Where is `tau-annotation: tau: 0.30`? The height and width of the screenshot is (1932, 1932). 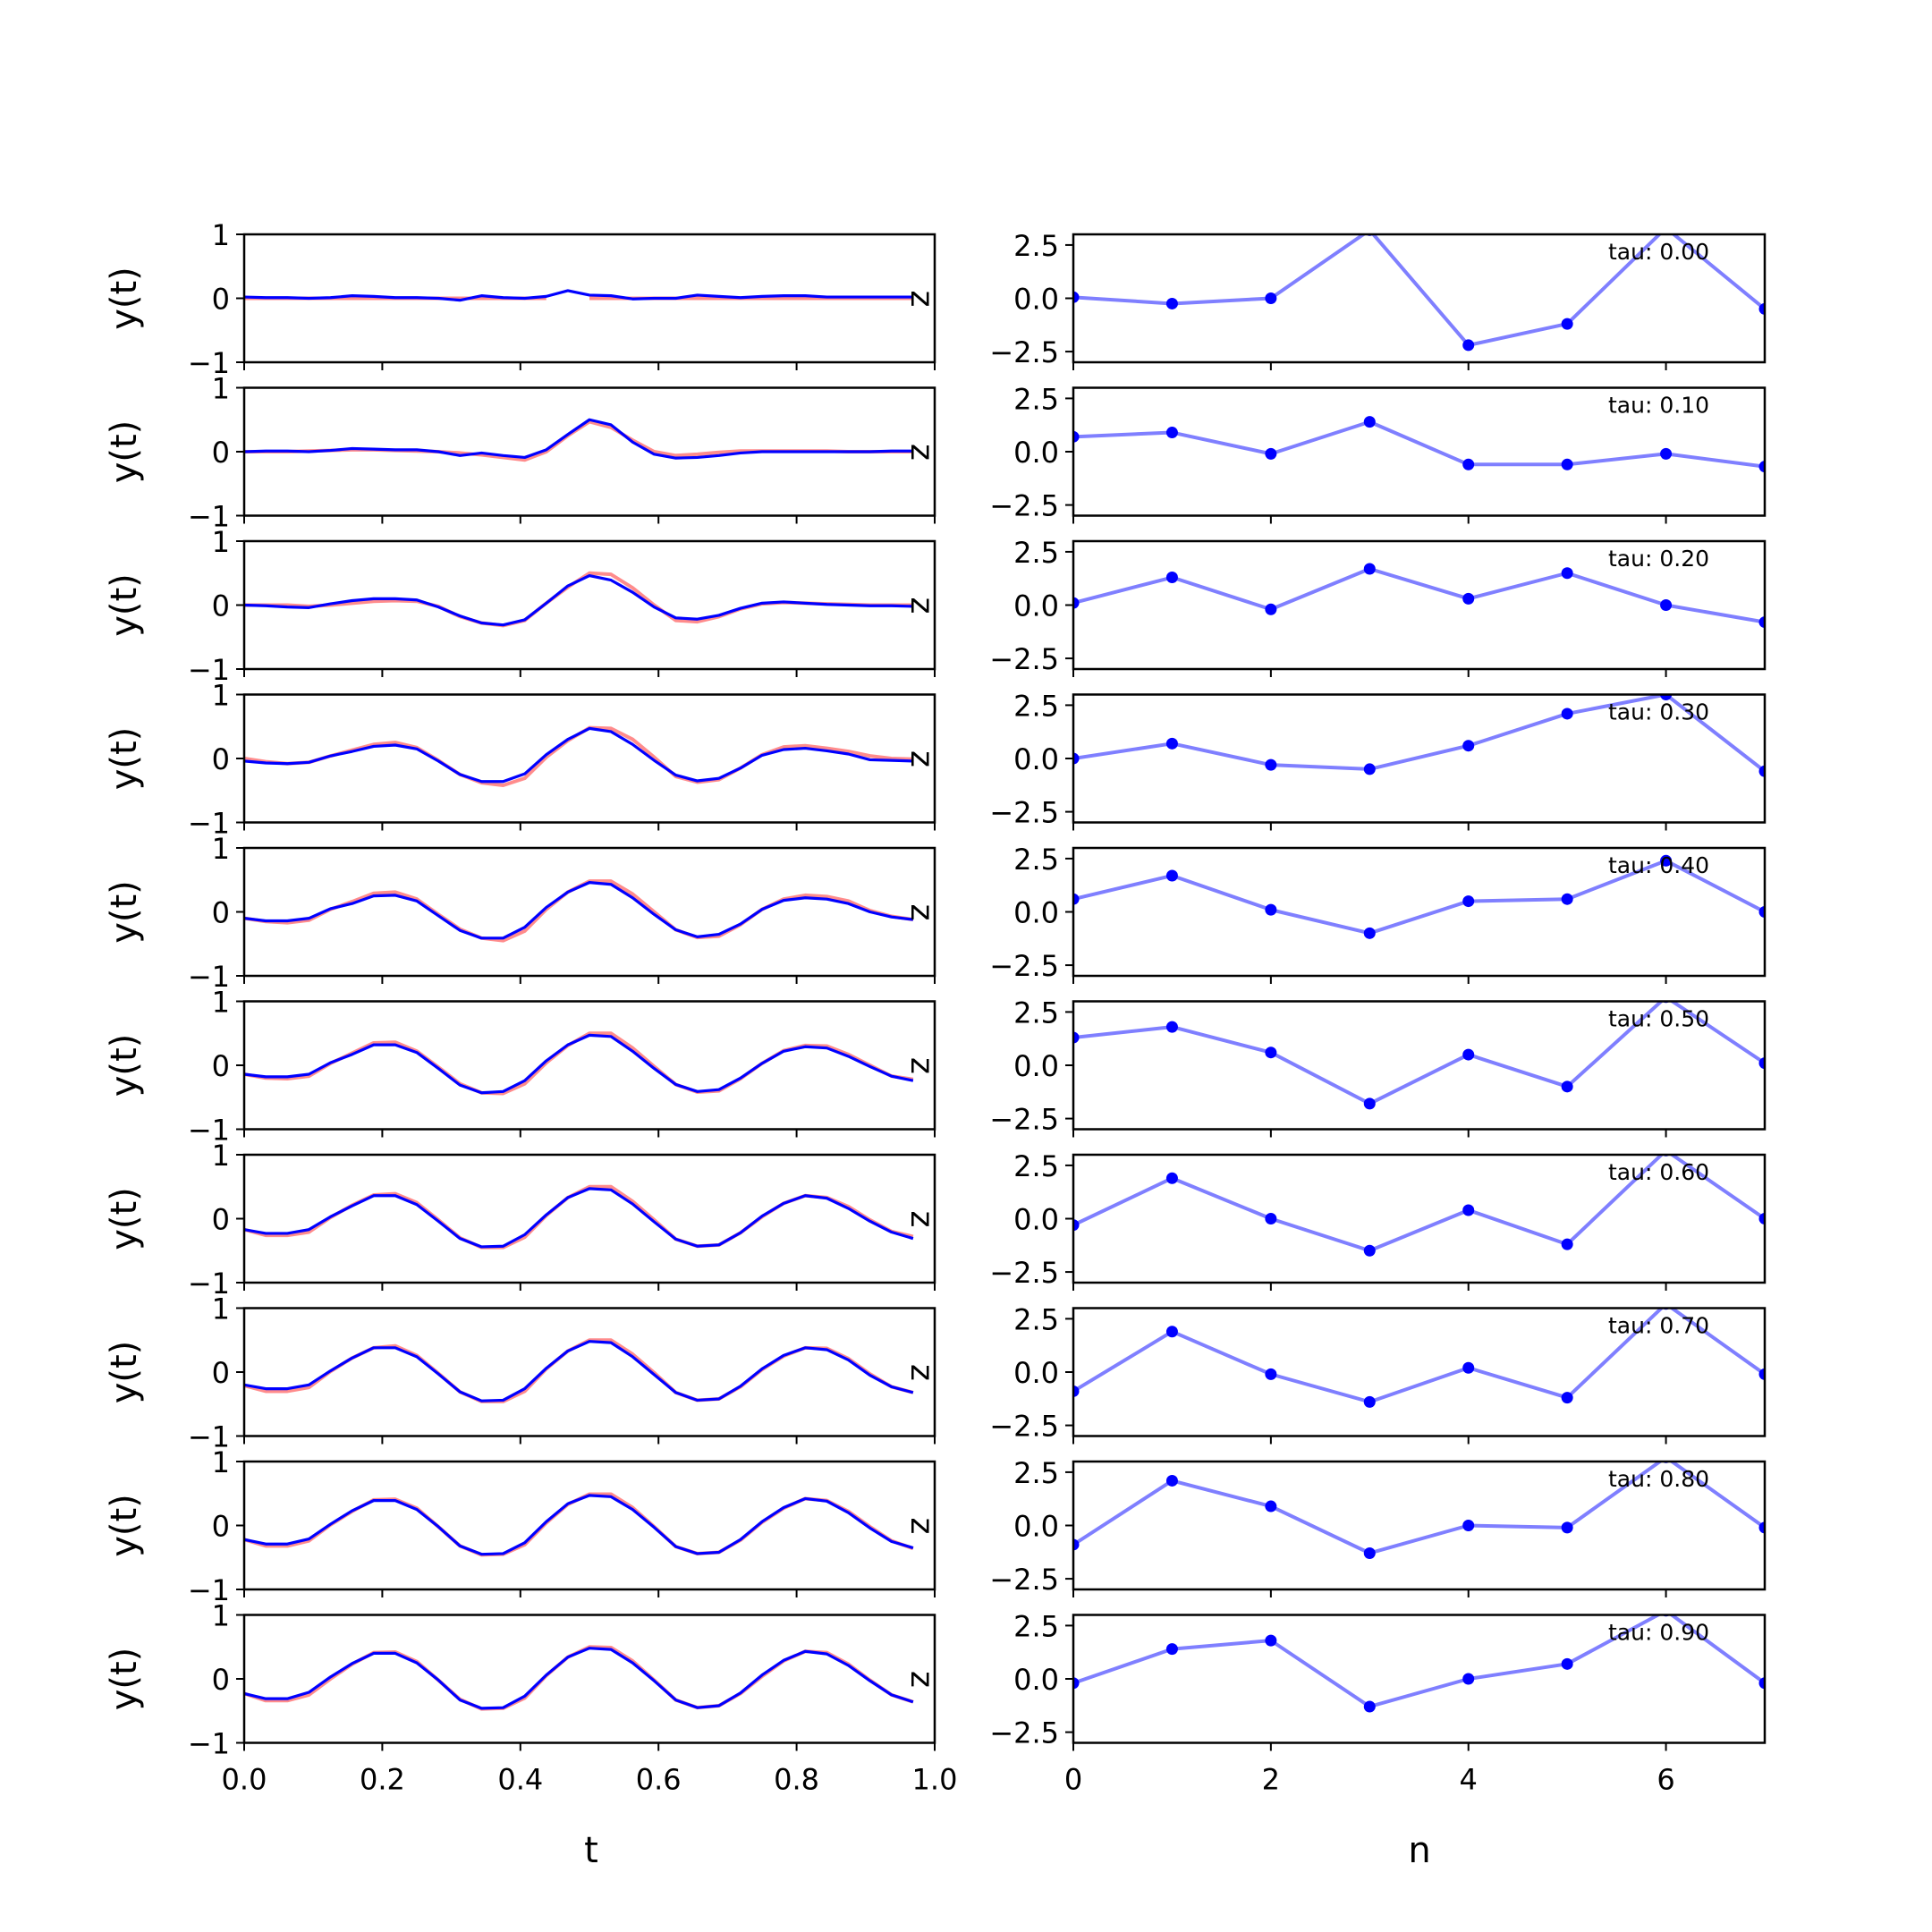 tau-annotation: tau: 0.30 is located at coordinates (1658, 712).